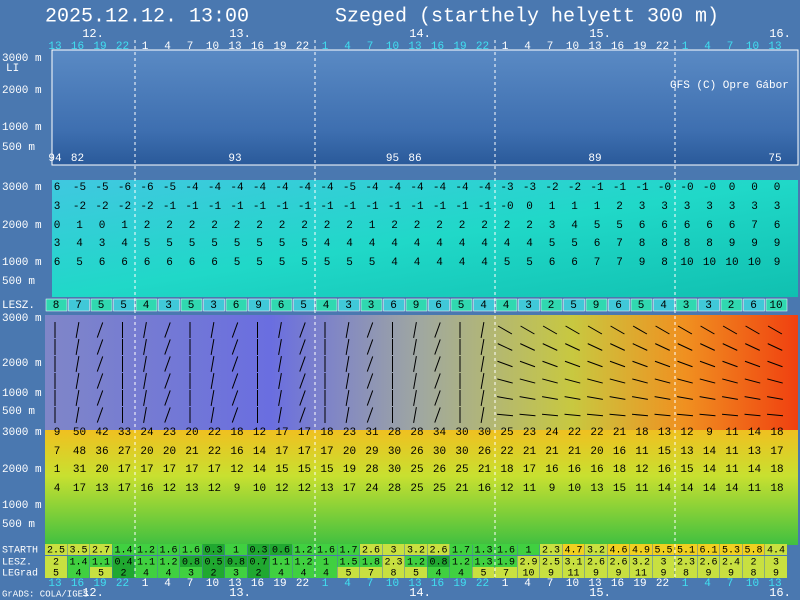 The image size is (800, 600). What do you see at coordinates (420, 34) in the screenshot?
I see `day-label: 14.` at bounding box center [420, 34].